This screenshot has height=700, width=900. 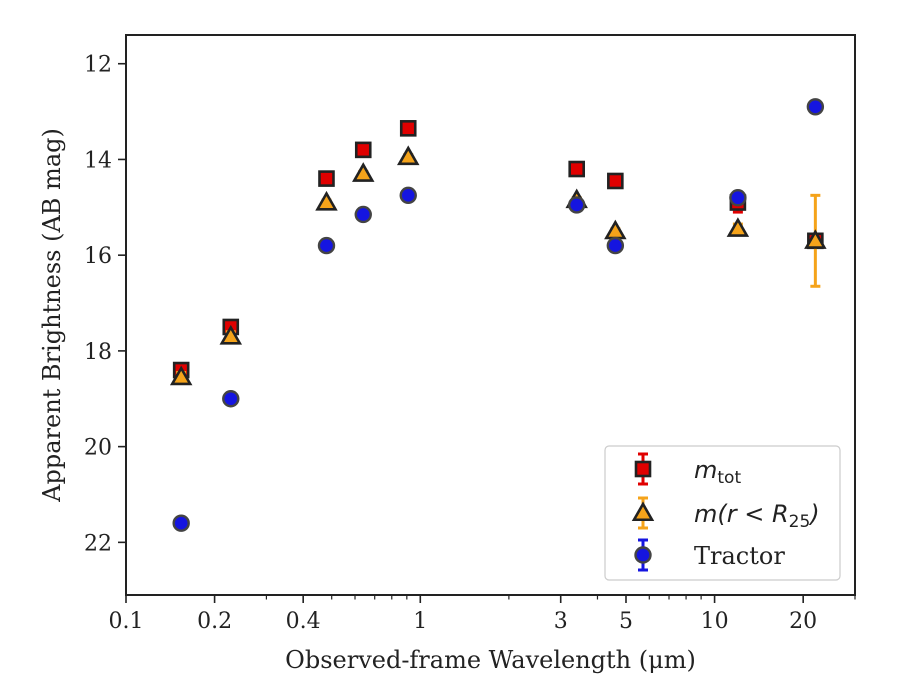 I want to click on x-tick-label: 5, so click(x=626, y=621).